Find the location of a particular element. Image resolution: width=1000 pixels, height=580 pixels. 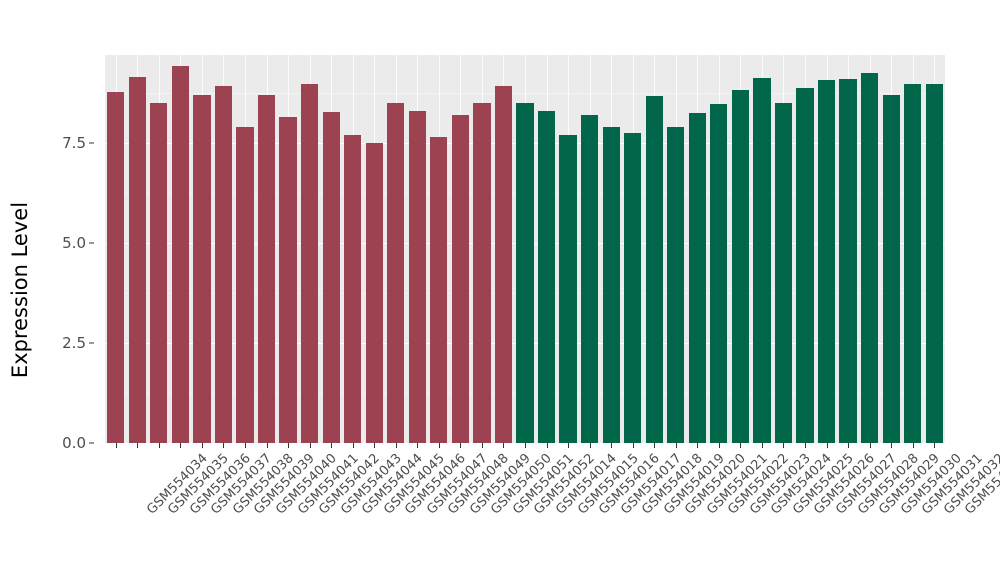

y-axis-tick-labels: 0.0 2.5 5.0 7.5 is located at coordinates (68, 253).